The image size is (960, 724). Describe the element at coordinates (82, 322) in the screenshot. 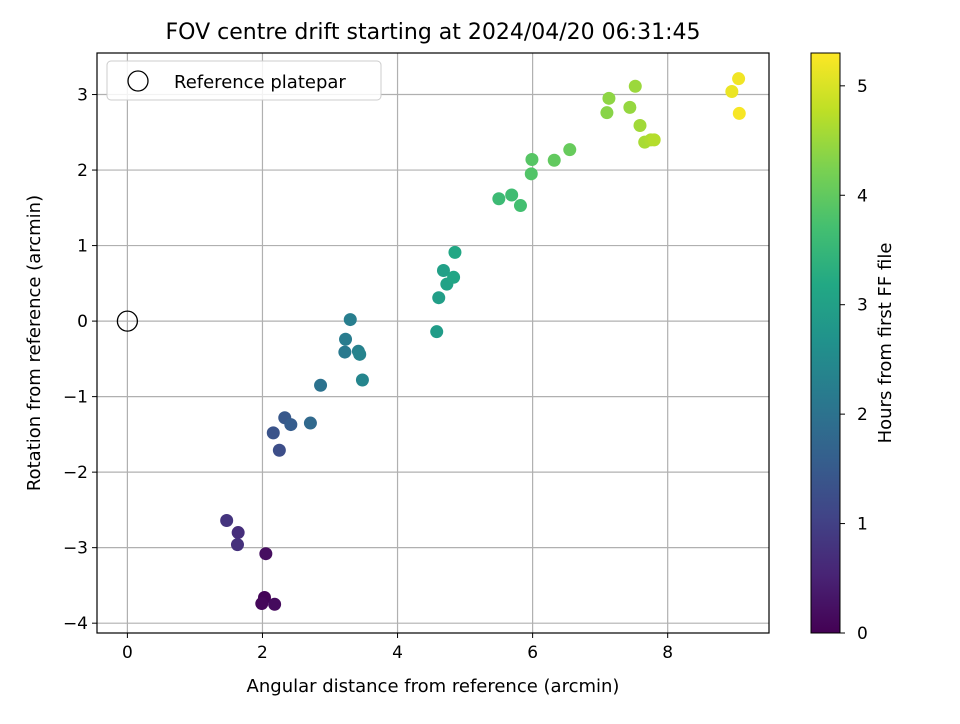

I see `y-tick-label: 0` at that location.